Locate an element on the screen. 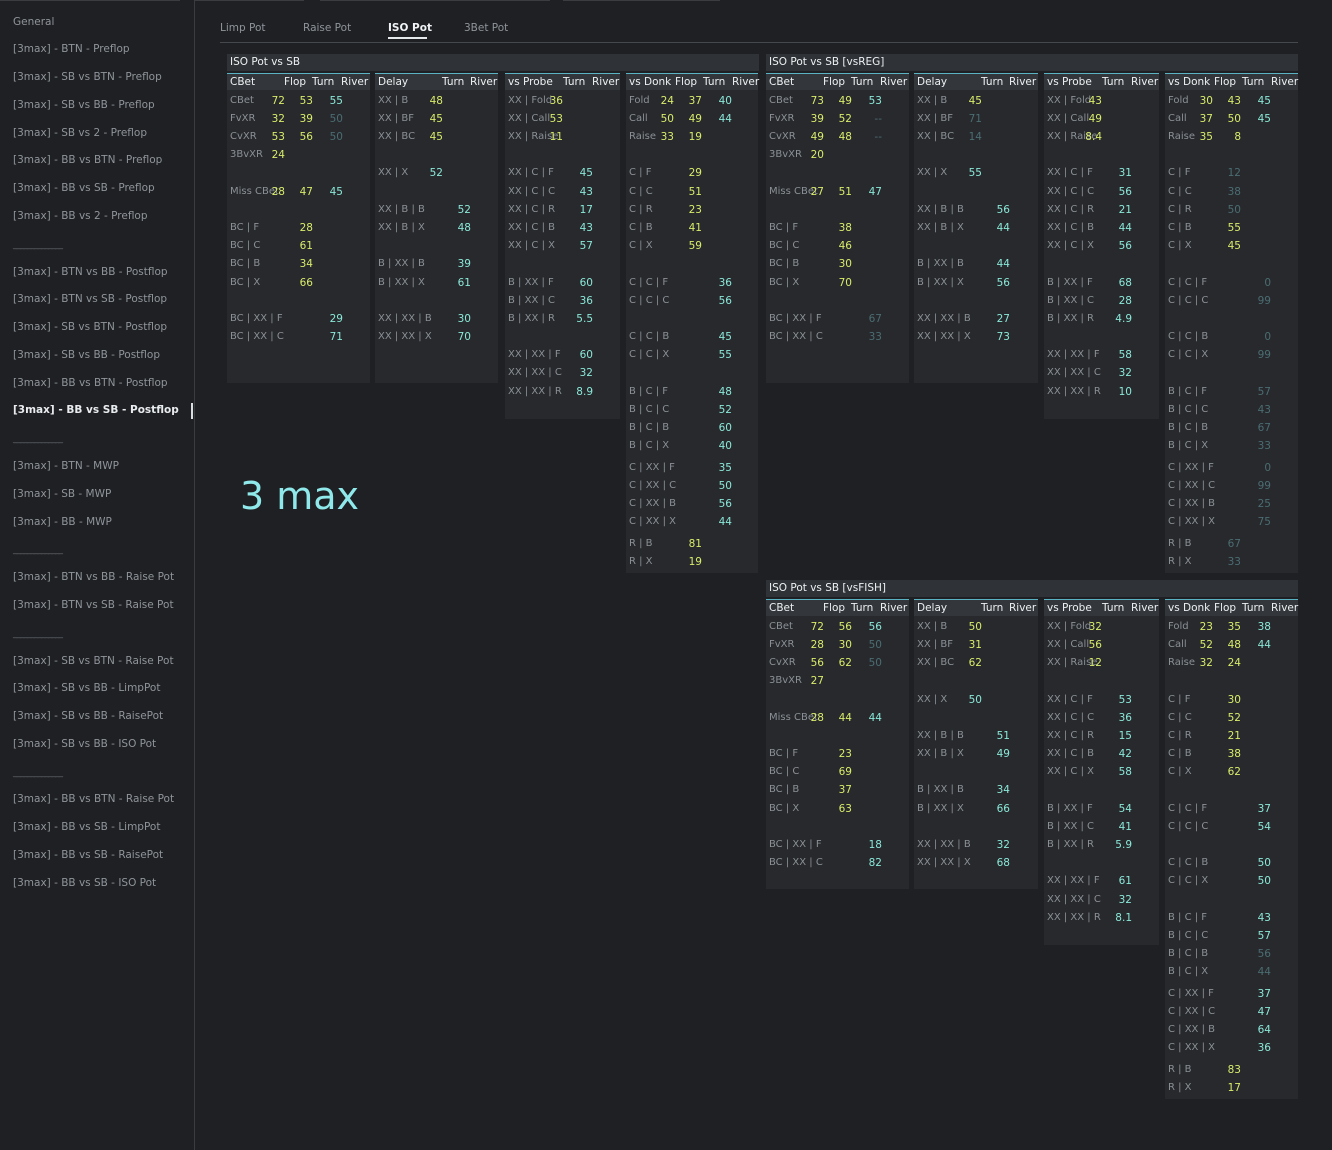 The image size is (1332, 1150). stat-value: 8 is located at coordinates (1237, 136).